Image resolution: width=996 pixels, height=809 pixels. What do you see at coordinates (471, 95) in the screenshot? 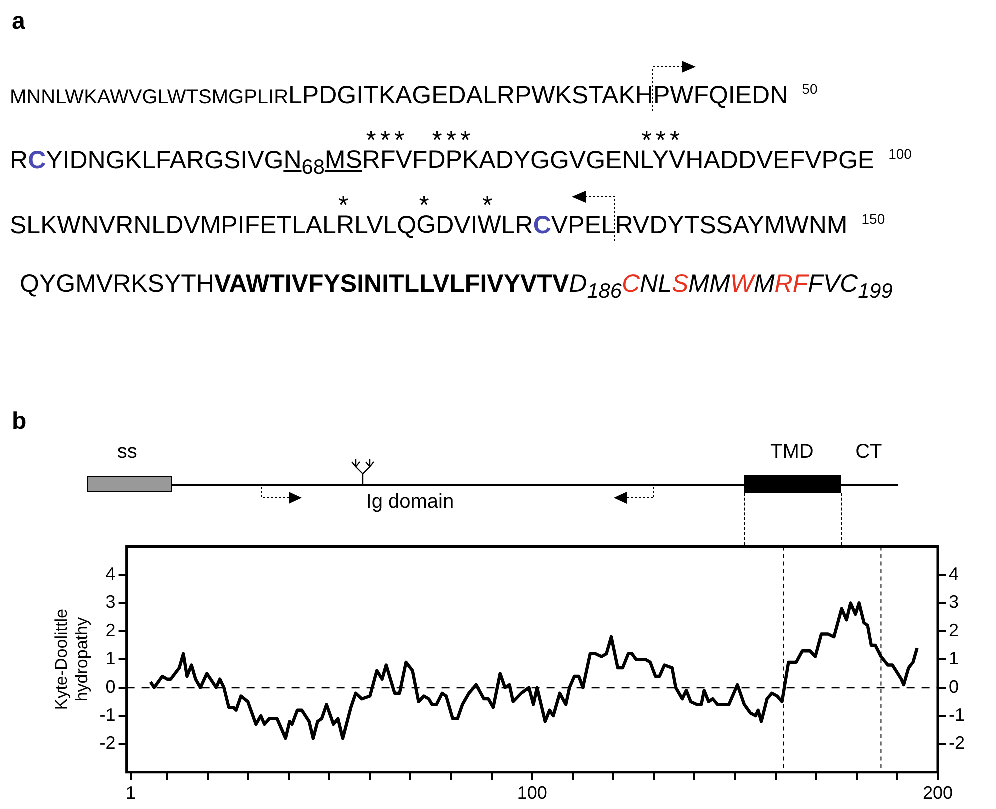
I see `text: LPDGITKAGEDALRPWKSTAKH` at bounding box center [471, 95].